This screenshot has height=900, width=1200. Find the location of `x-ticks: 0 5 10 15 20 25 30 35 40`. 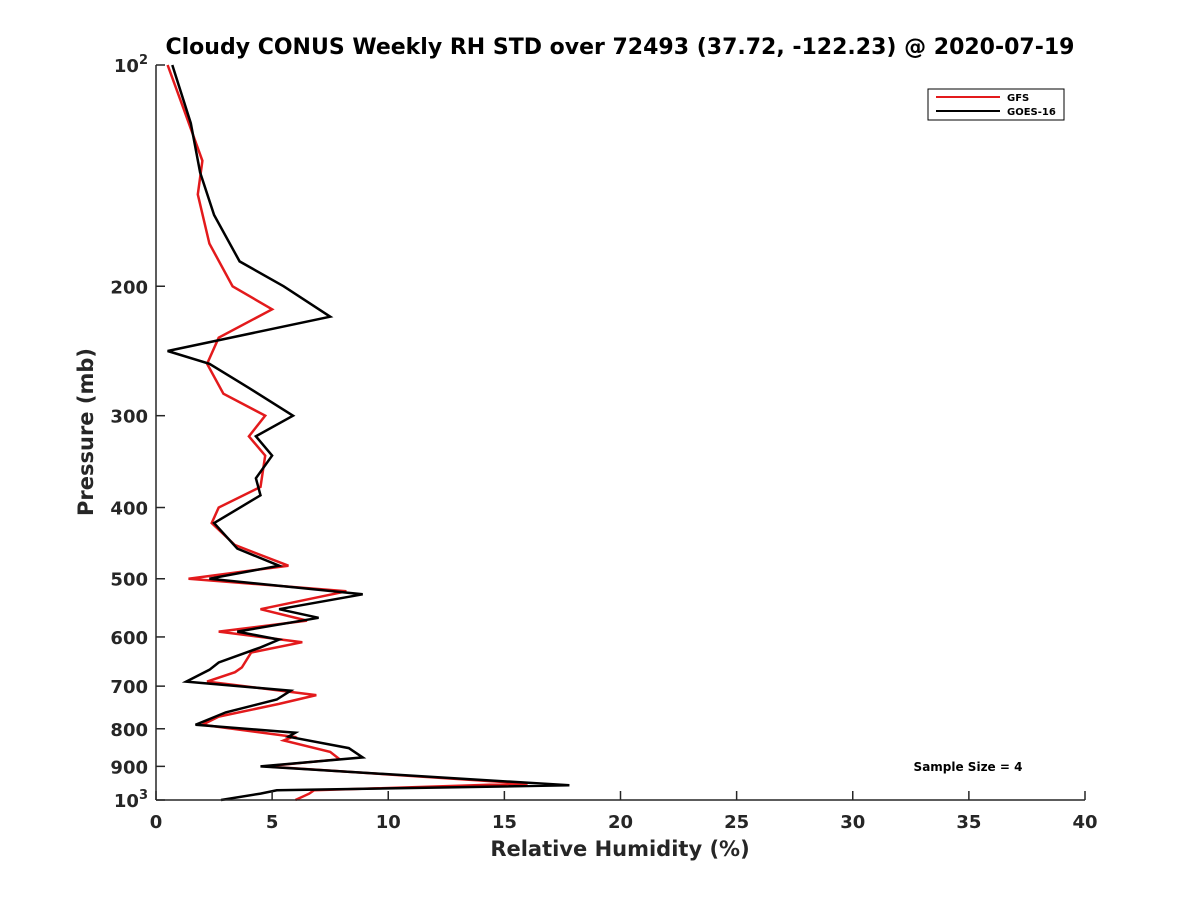

x-ticks: 0 5 10 15 20 25 30 35 40 is located at coordinates (624, 812).